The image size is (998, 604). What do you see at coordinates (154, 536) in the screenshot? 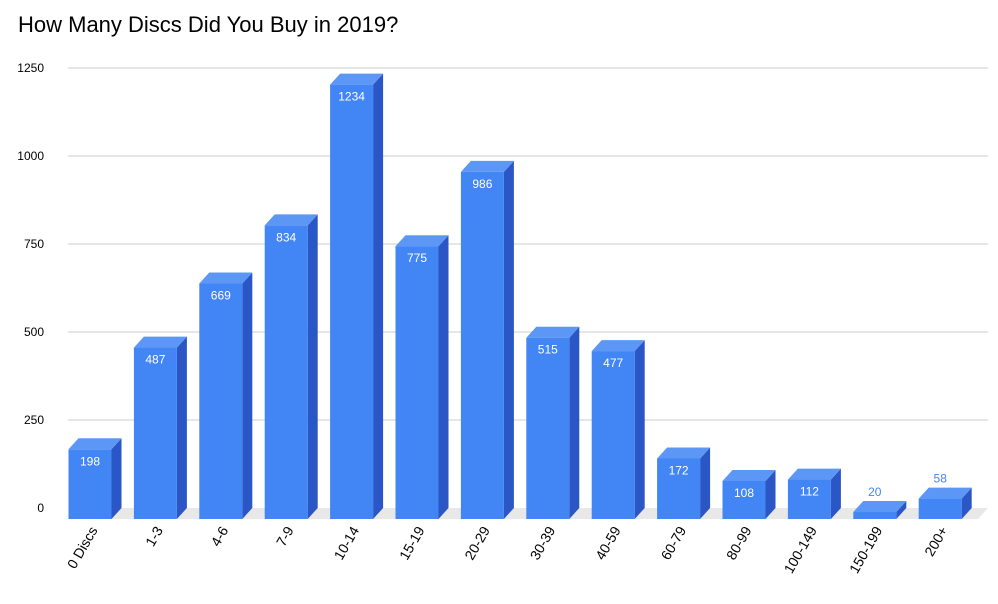
I see `x-tick-label: 1-3` at bounding box center [154, 536].